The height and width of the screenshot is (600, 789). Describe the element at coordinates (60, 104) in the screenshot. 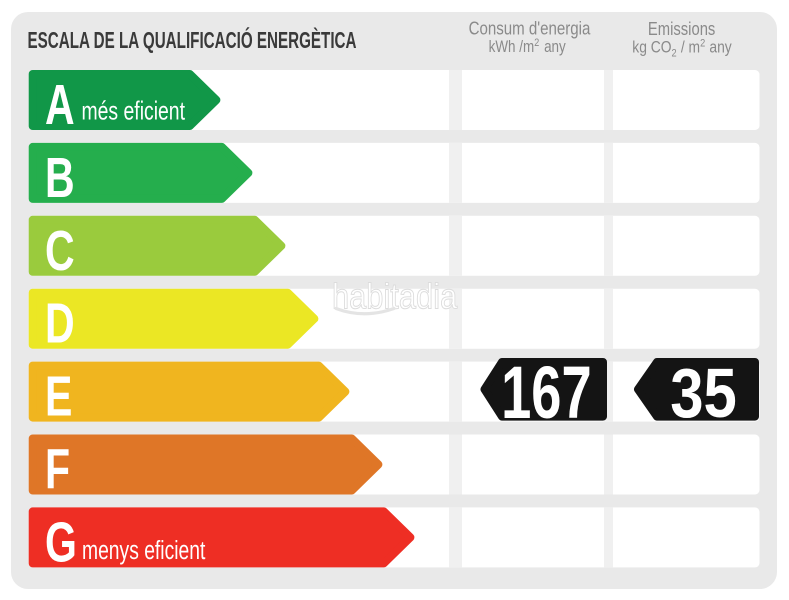

I see `svg-text: A` at that location.